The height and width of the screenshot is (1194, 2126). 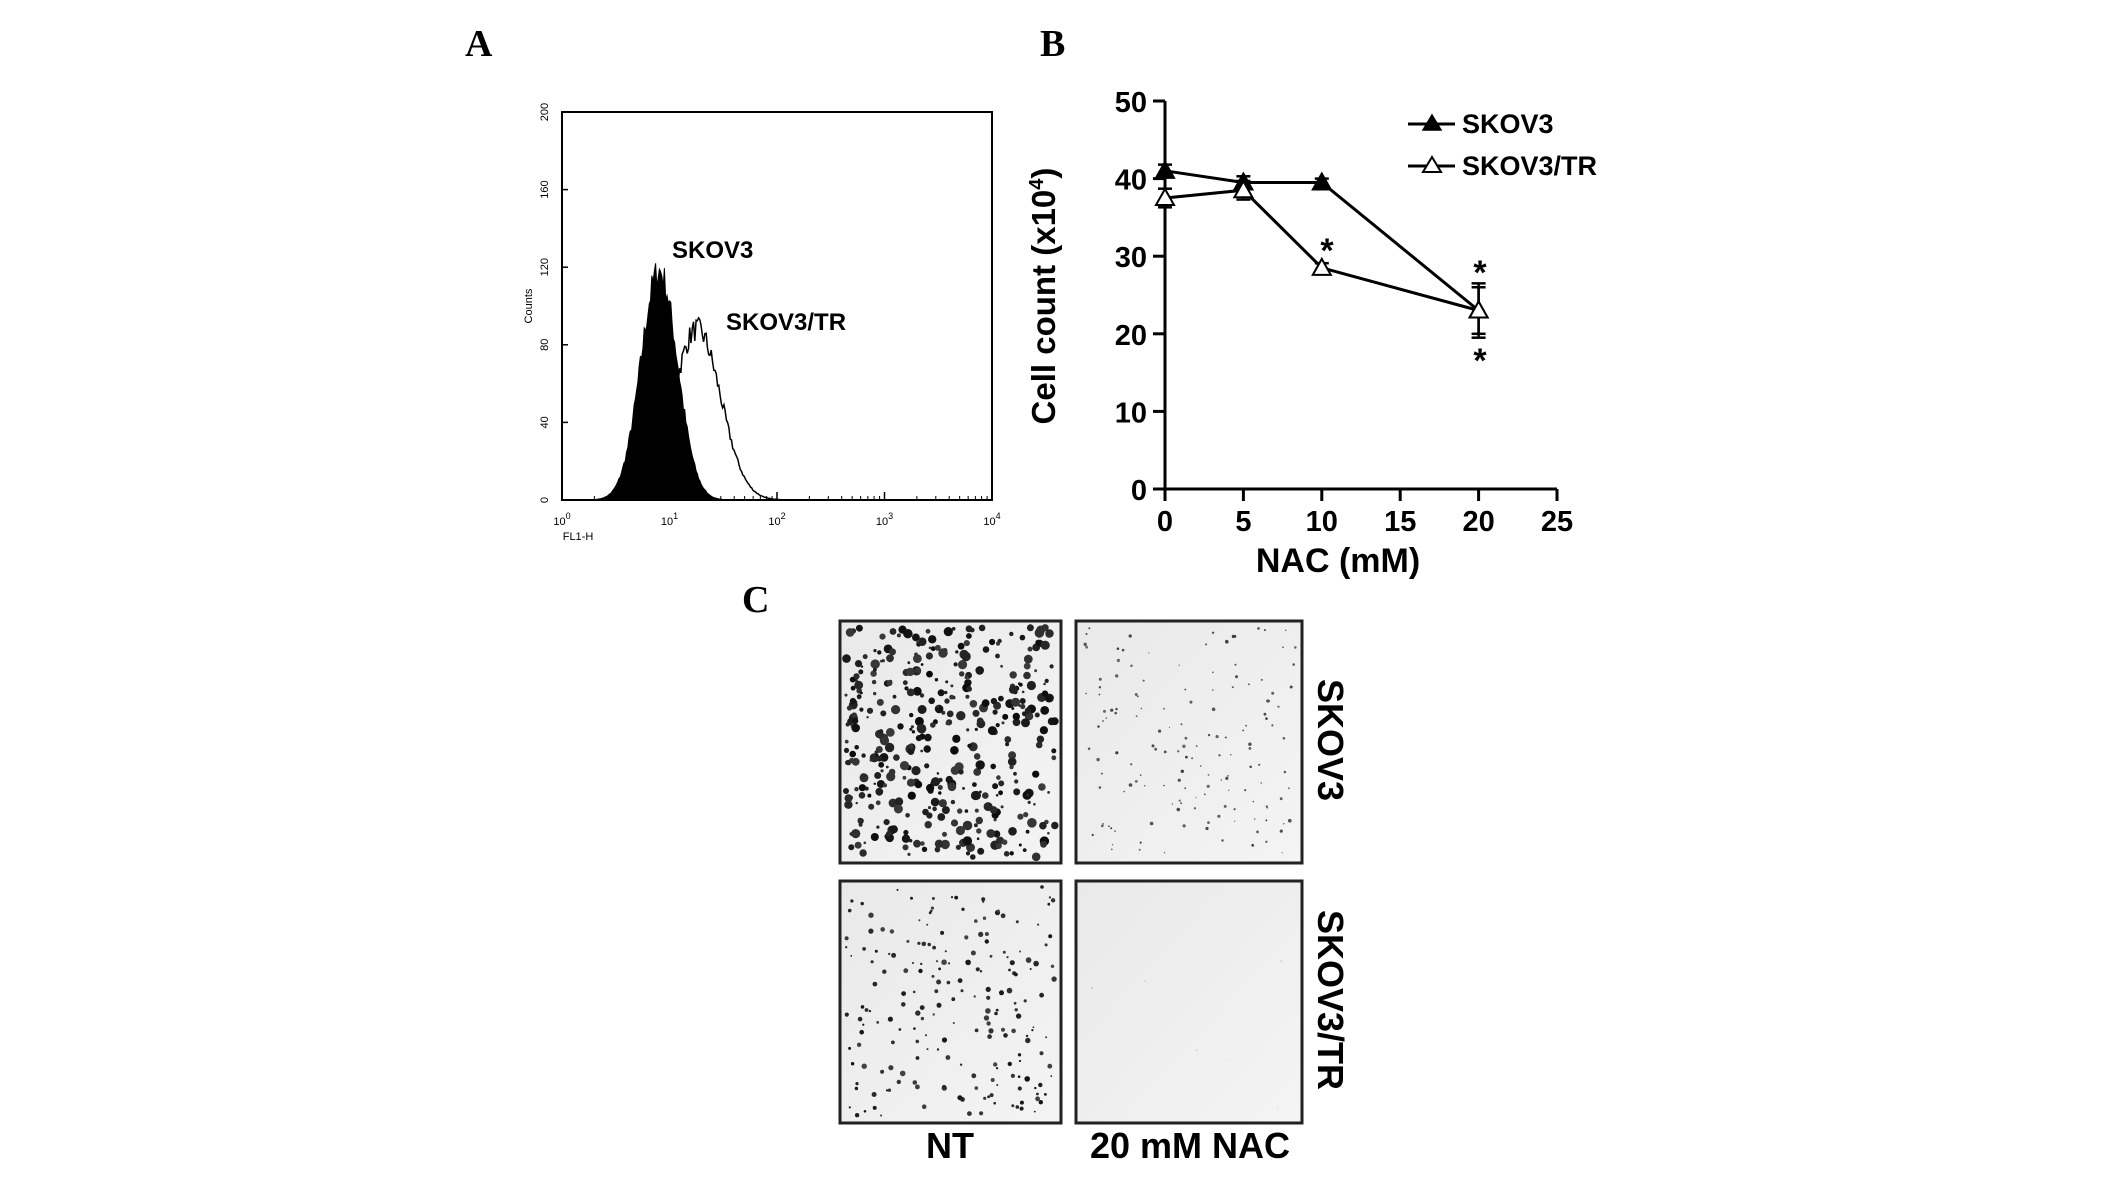 I want to click on row-label-skov3tr: SKOV3/TR, so click(x=1330, y=1000).